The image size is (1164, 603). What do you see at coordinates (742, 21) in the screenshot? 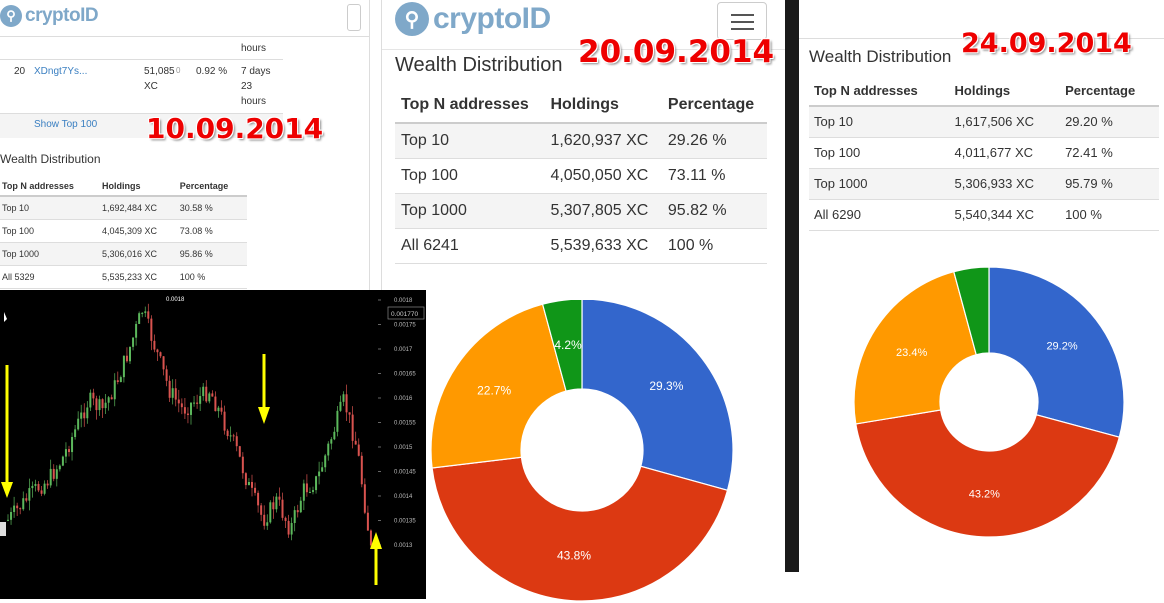
I see `hamburger-menu-button` at bounding box center [742, 21].